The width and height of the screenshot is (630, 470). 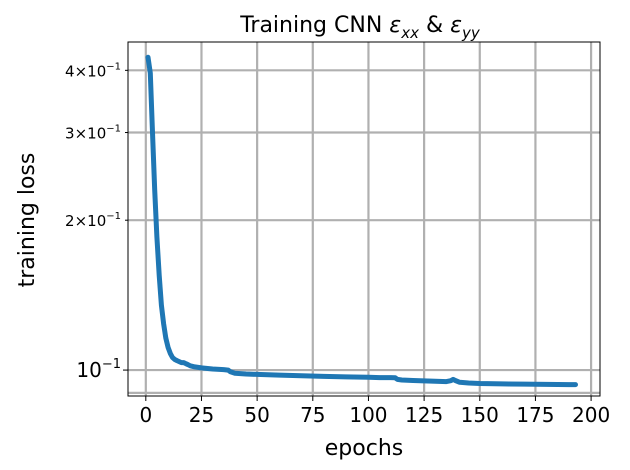 I want to click on x-tick-label: 175, so click(x=535, y=415).